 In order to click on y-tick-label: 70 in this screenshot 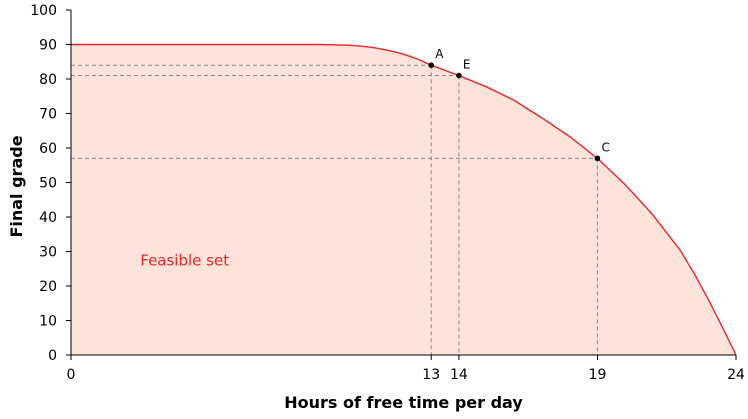, I will do `click(48, 115)`.